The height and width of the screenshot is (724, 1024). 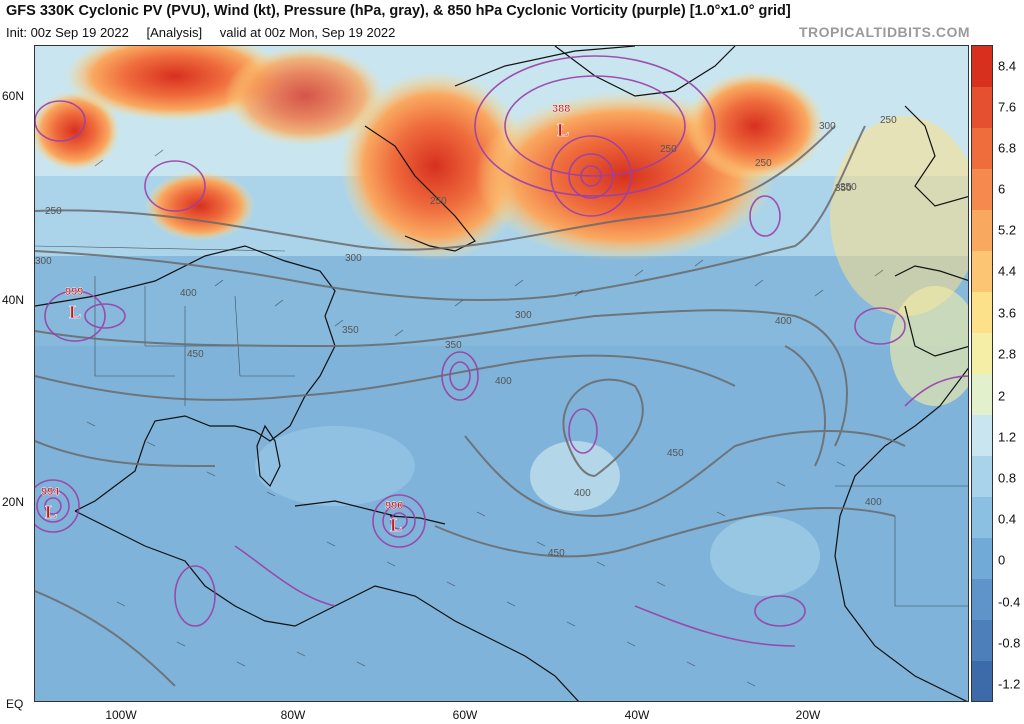 I want to click on lat-label: 40N, so click(x=13, y=300).